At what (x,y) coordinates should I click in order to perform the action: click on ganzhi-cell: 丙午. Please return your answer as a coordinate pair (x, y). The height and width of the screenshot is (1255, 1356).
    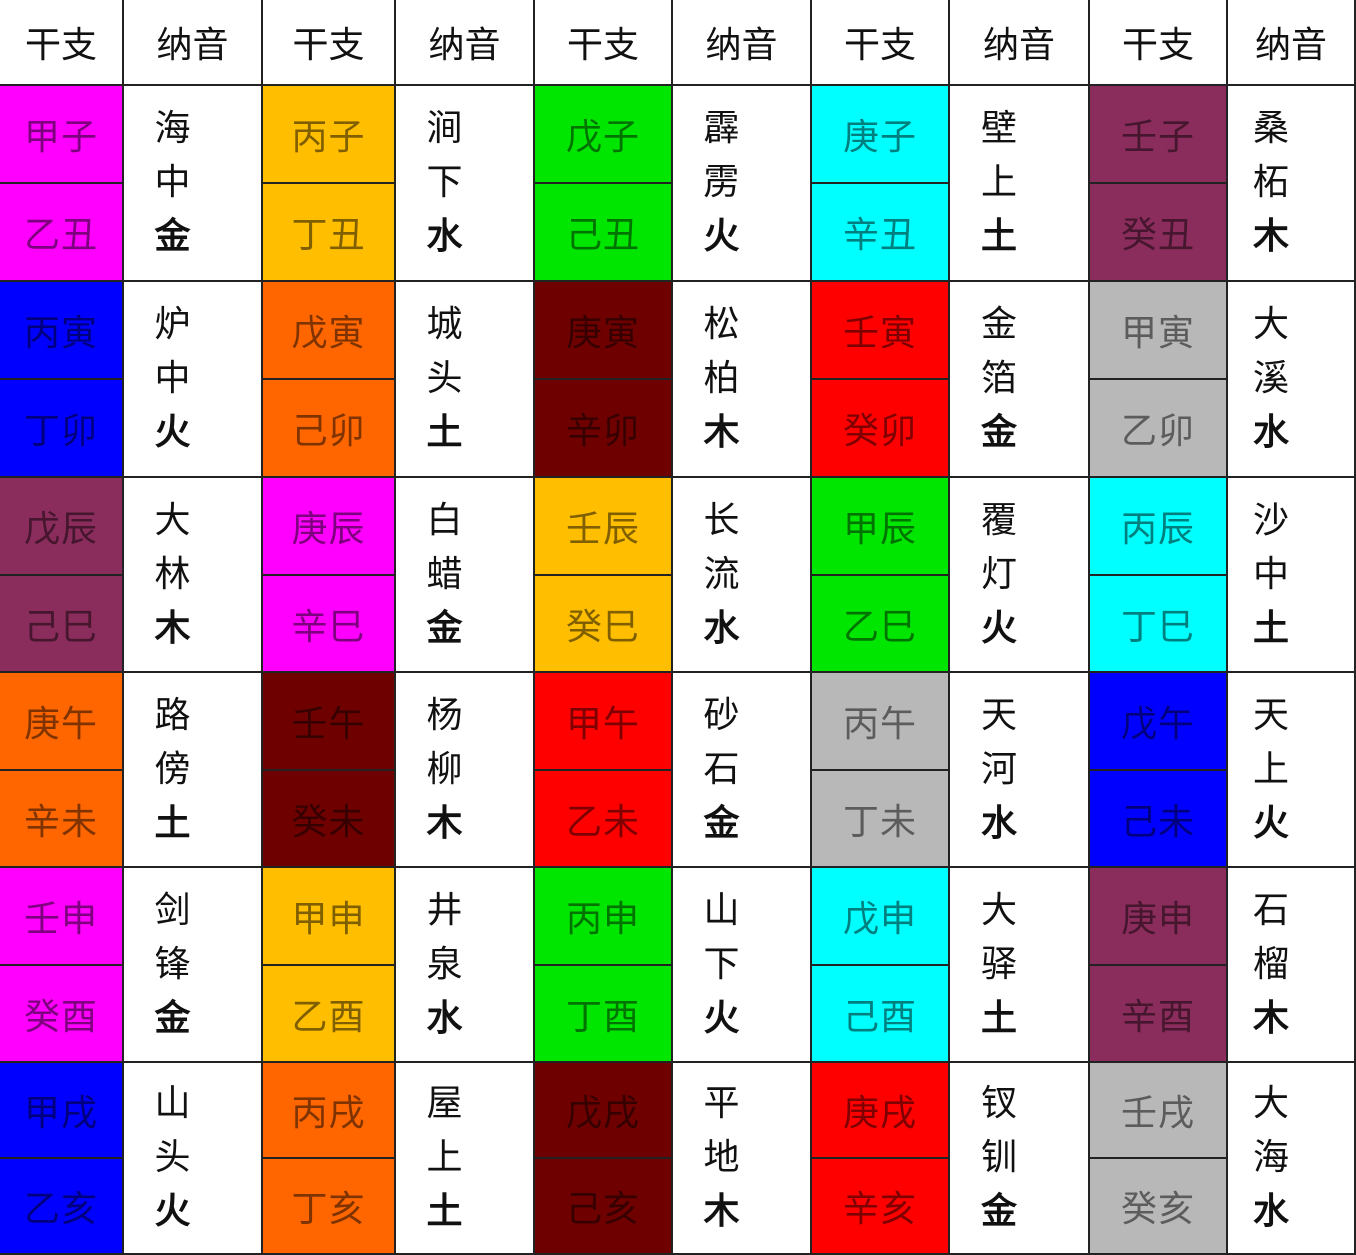
    Looking at the image, I should click on (881, 722).